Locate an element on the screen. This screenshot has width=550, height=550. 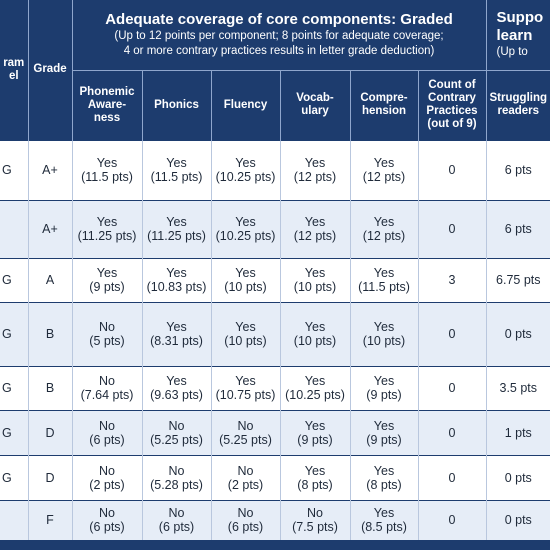
cell-line: (5 pts) is located at coordinates (107, 341).